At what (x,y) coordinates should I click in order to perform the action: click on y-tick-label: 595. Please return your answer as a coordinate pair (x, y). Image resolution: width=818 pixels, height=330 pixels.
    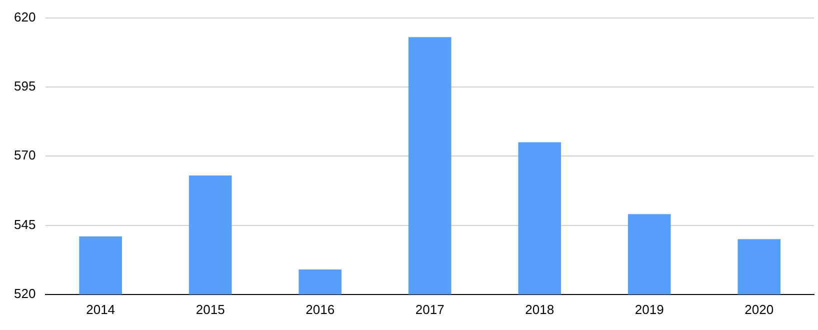
    Looking at the image, I should click on (25, 86).